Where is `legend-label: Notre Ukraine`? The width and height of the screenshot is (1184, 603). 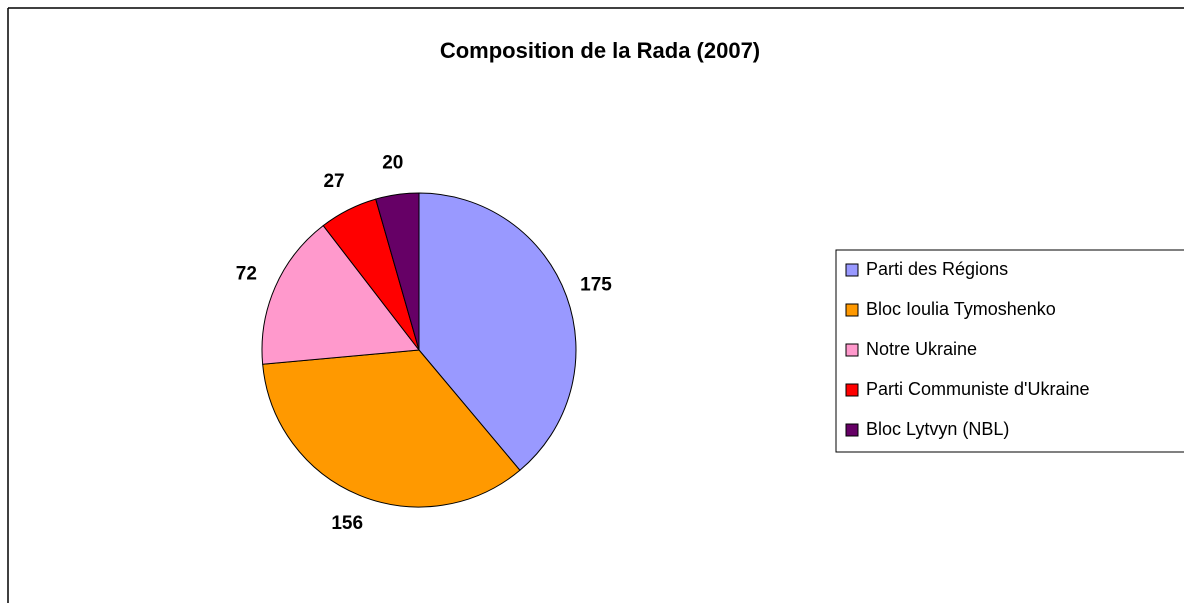
legend-label: Notre Ukraine is located at coordinates (921, 349).